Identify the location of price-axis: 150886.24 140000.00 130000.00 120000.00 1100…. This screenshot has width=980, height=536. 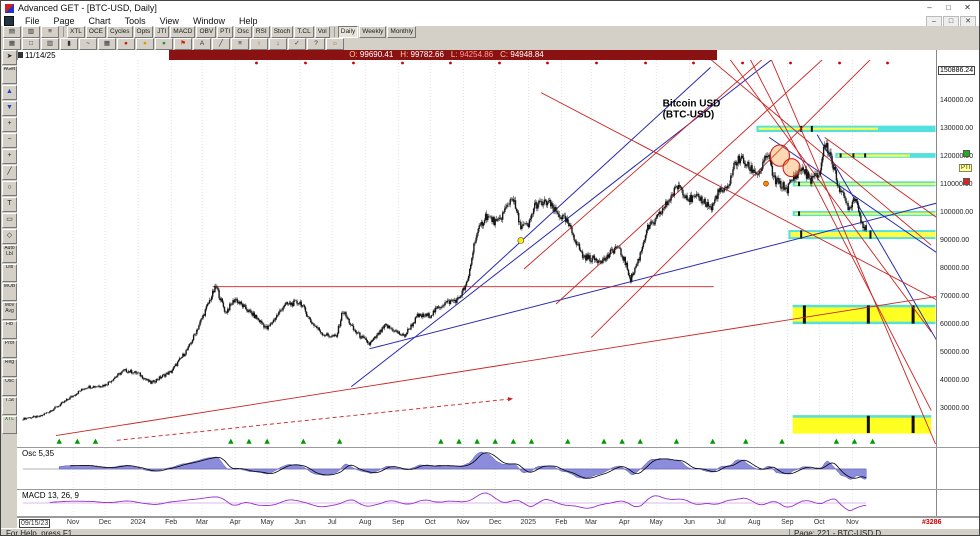
(957, 283).